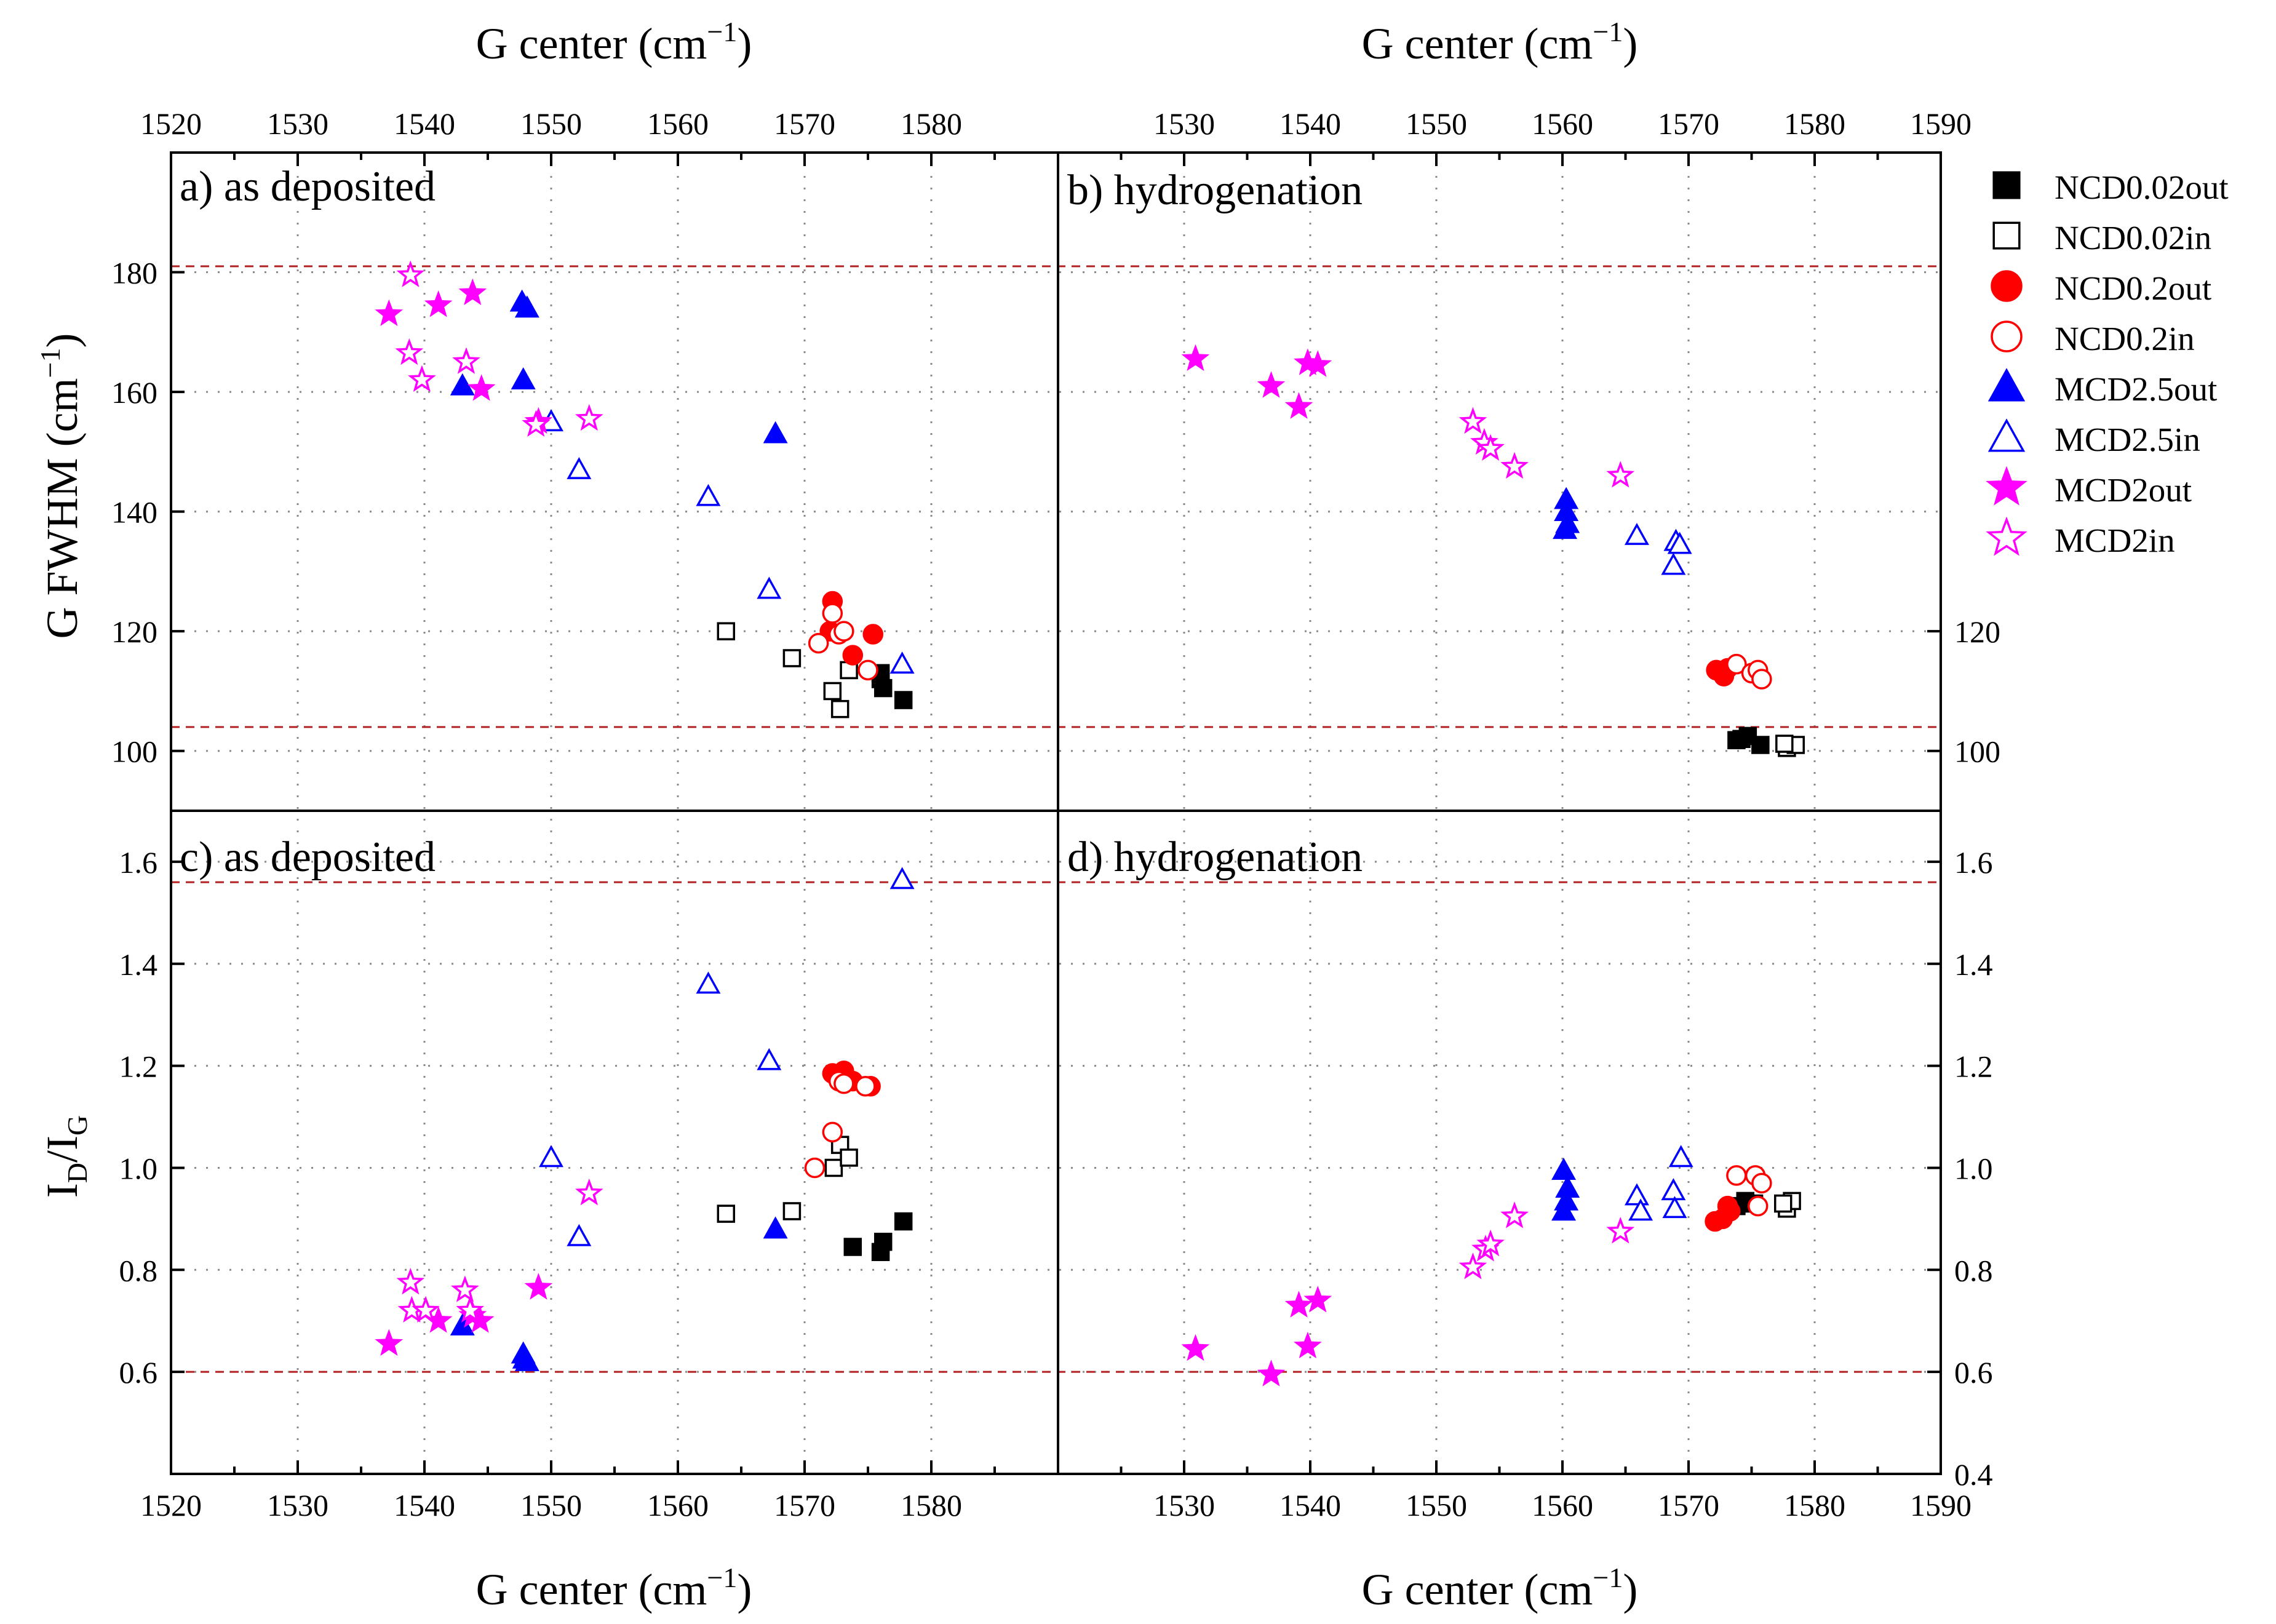 The image size is (2276, 1624). What do you see at coordinates (853, 655) in the screenshot?
I see `point-ncd0-2out-panel-a` at bounding box center [853, 655].